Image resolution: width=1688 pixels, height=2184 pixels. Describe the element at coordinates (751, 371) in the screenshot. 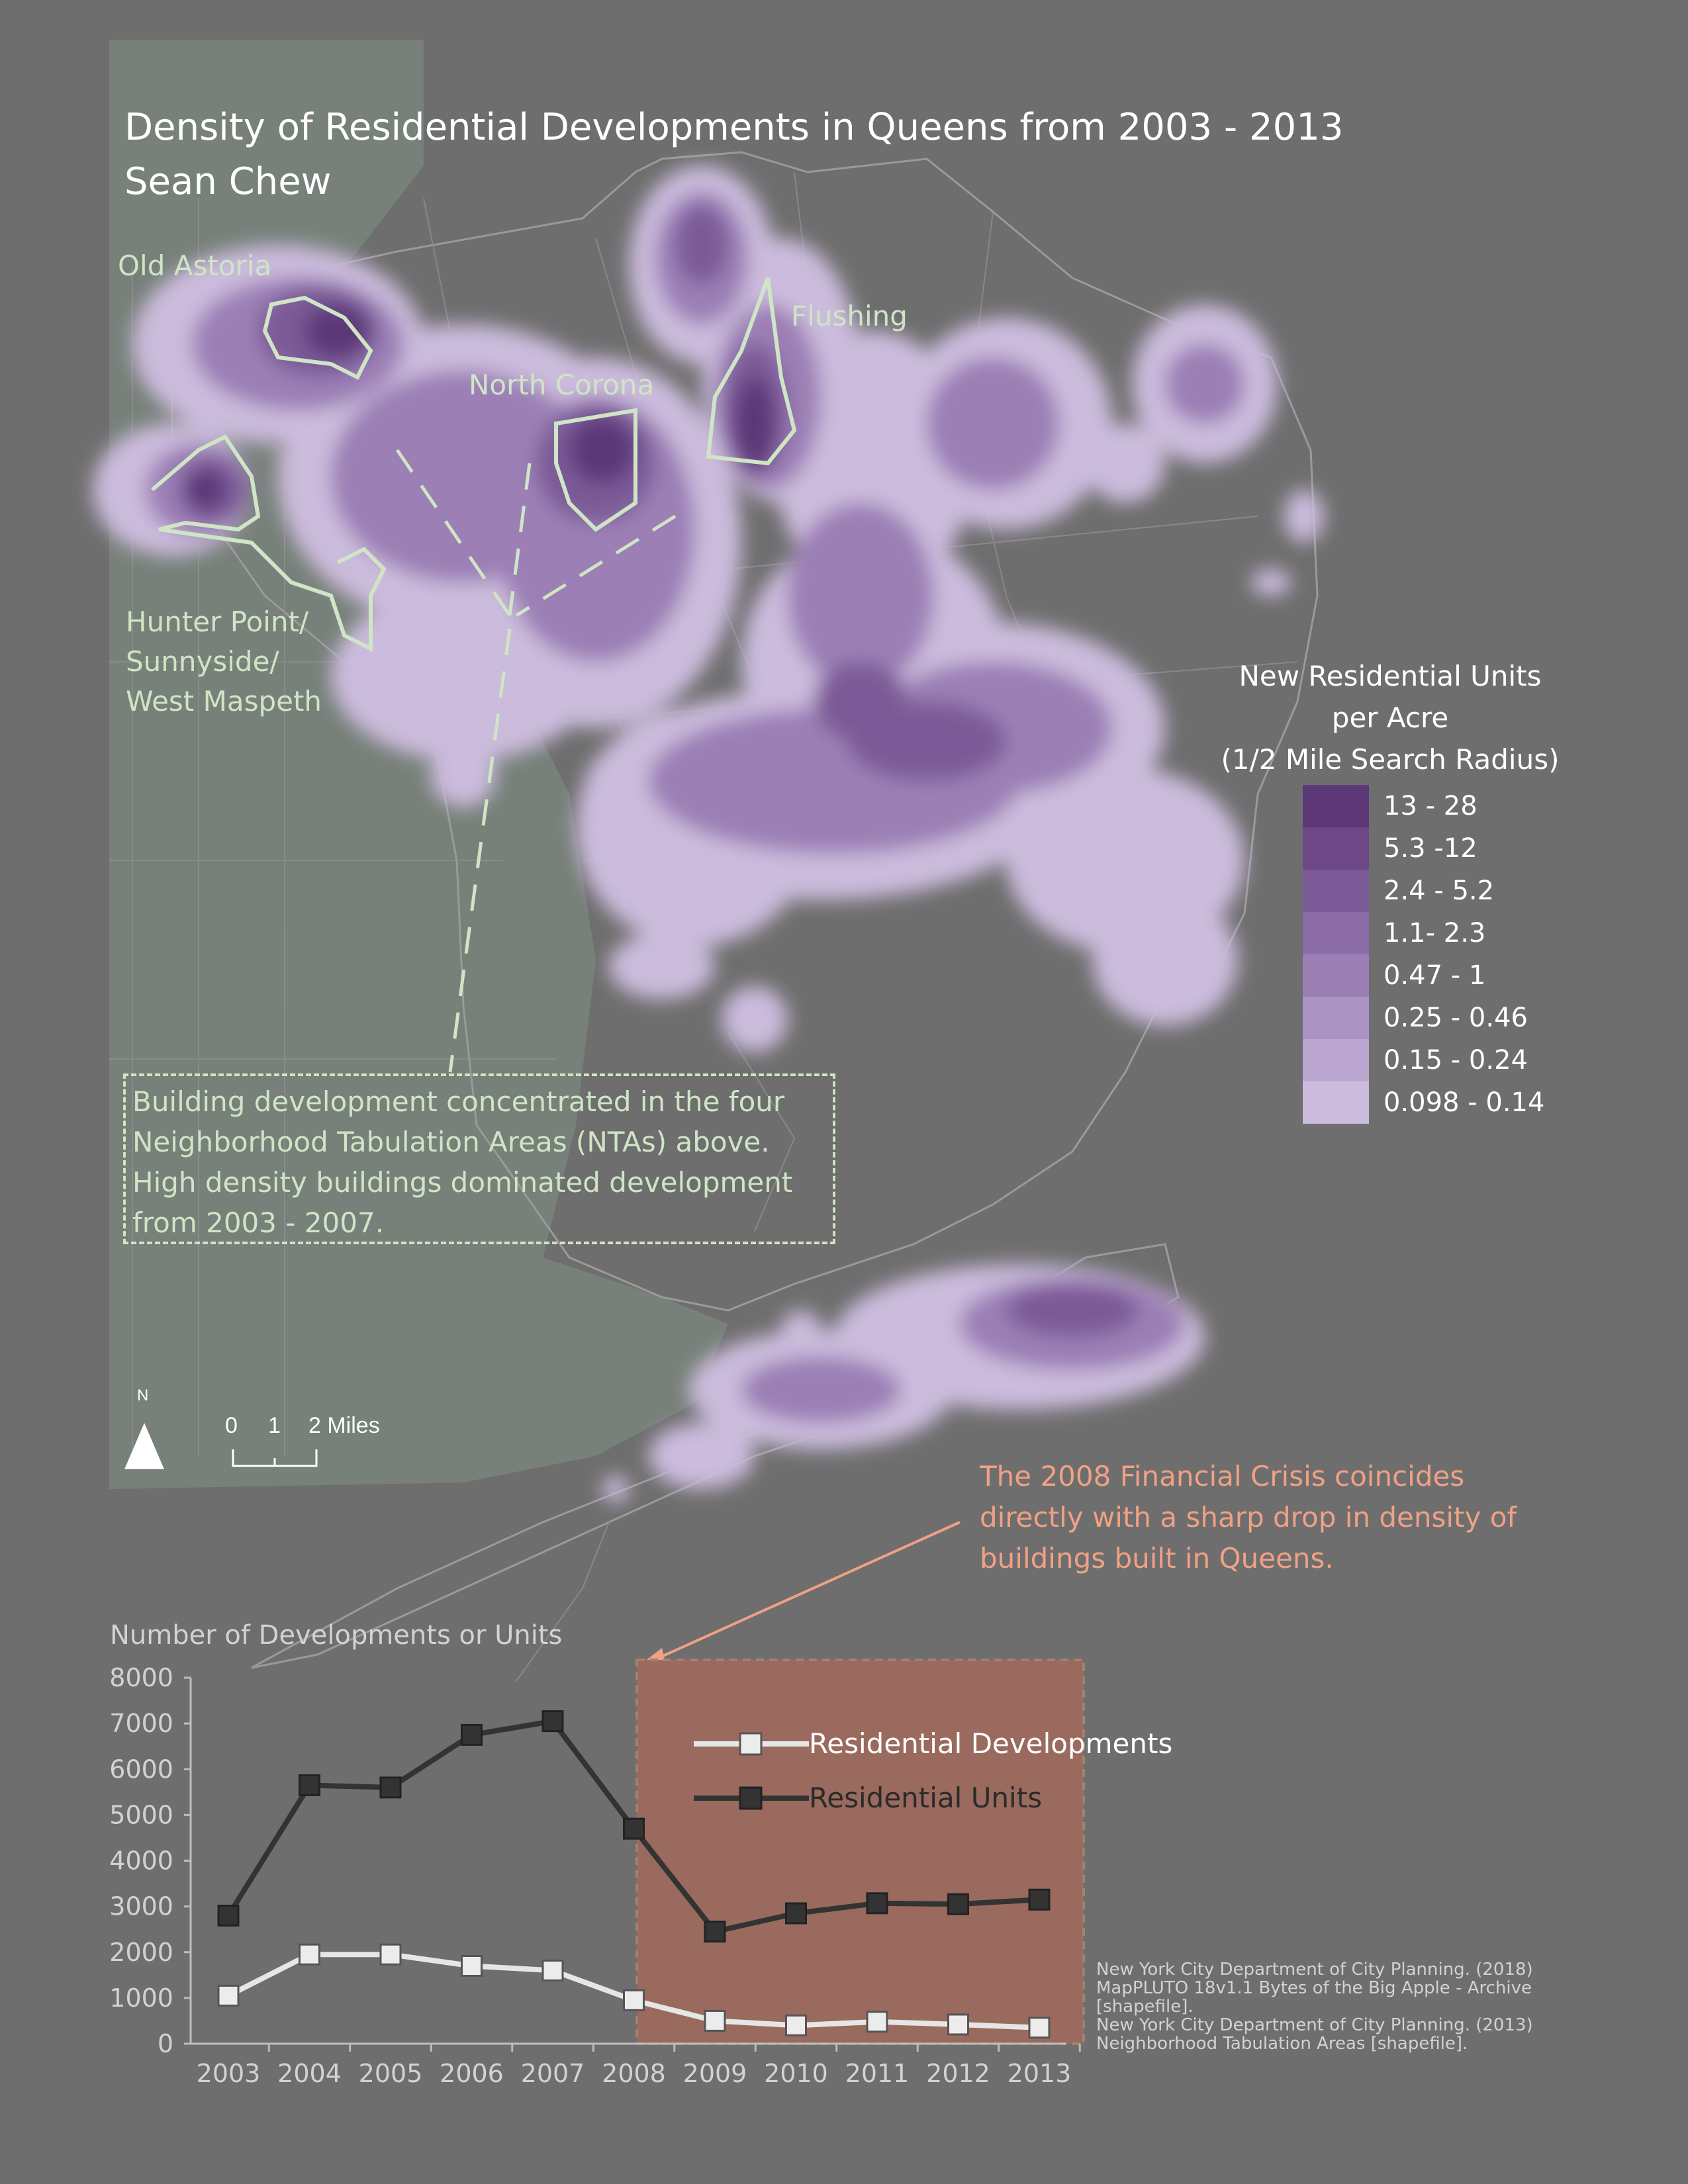

I see `nta-flushing` at that location.